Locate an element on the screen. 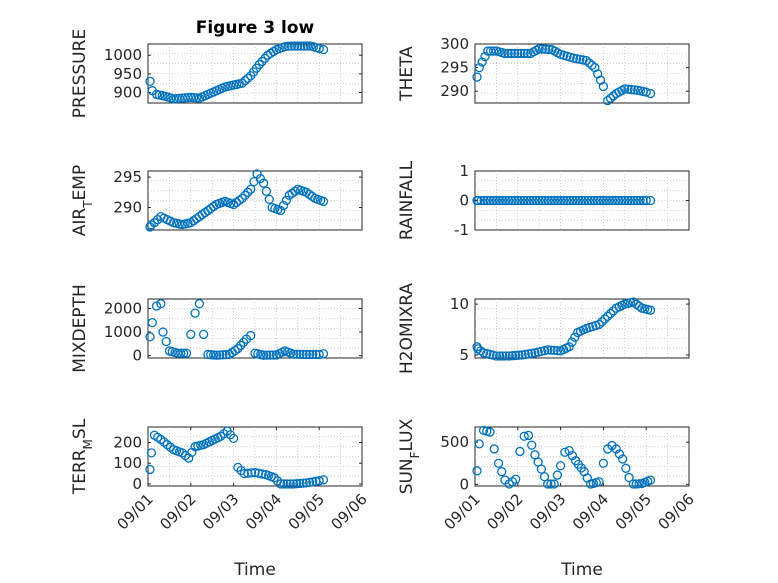 This screenshot has width=778, height=583. x-axis-label: Time is located at coordinates (254, 570).